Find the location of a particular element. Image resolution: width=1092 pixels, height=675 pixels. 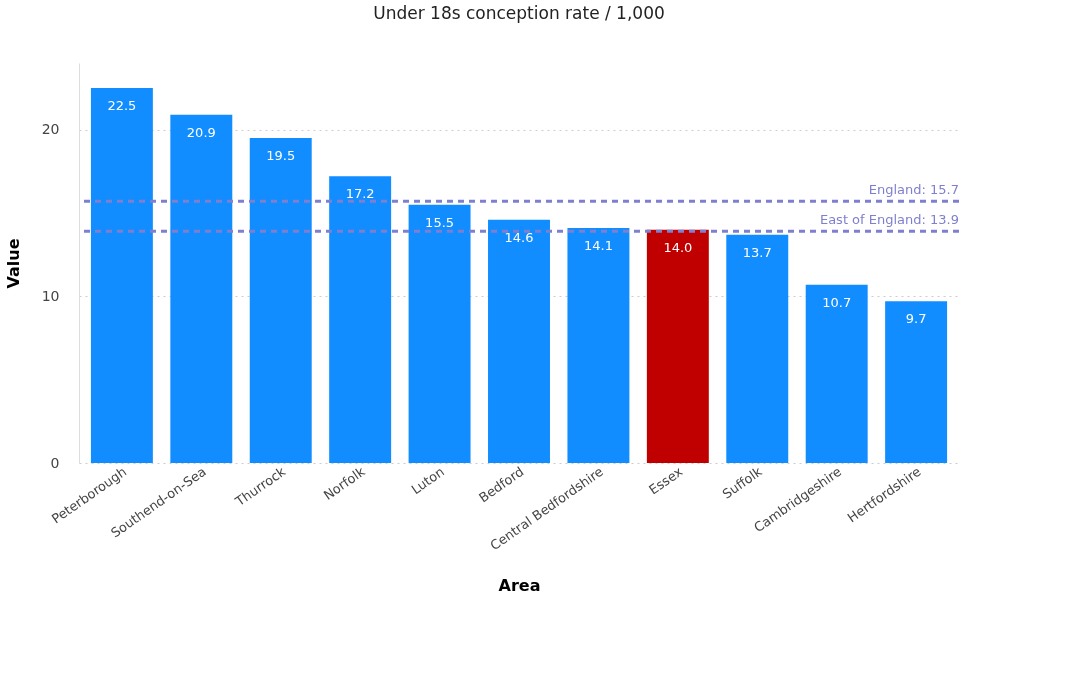

x-axis-title: Area is located at coordinates (519, 586).